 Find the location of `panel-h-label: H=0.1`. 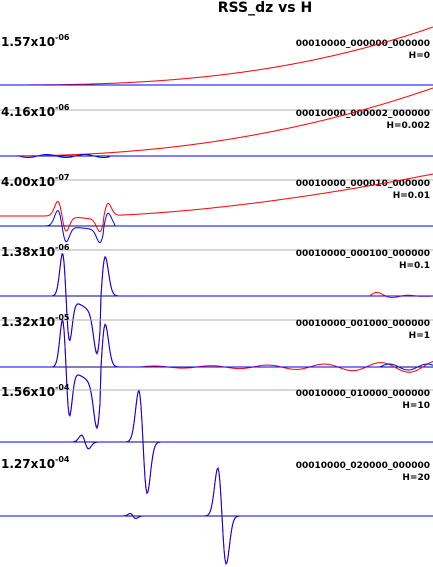

panel-h-label: H=0.1 is located at coordinates (414, 266).